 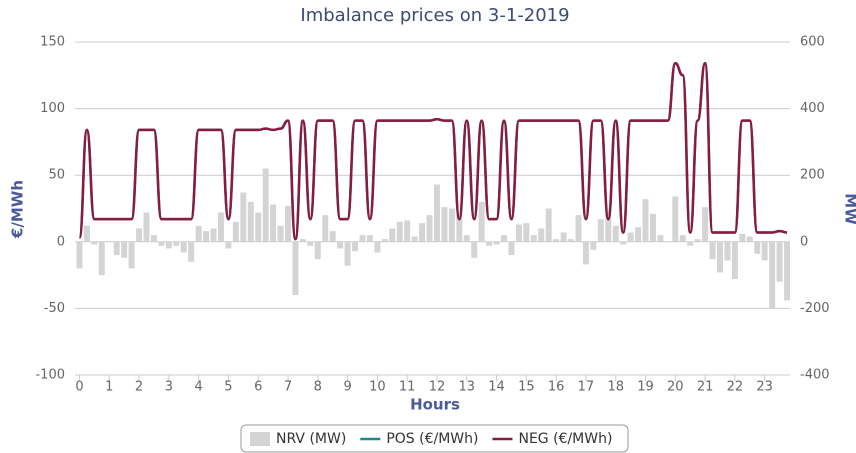 What do you see at coordinates (228, 387) in the screenshot?
I see `x-tick-label: 5` at bounding box center [228, 387].